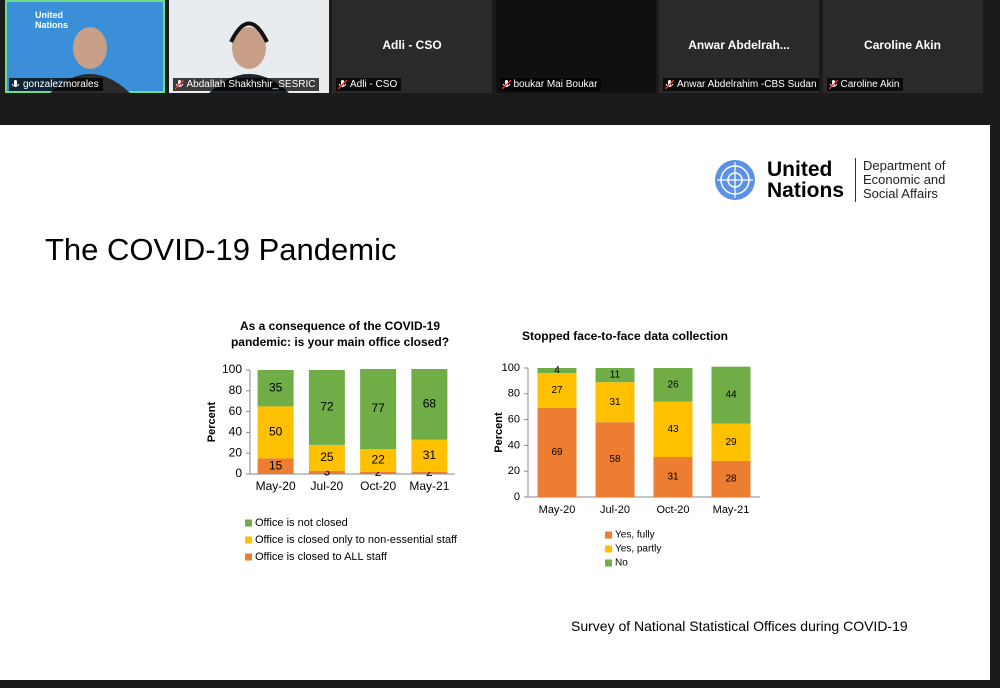  I want to click on data-label: 58, so click(615, 459).